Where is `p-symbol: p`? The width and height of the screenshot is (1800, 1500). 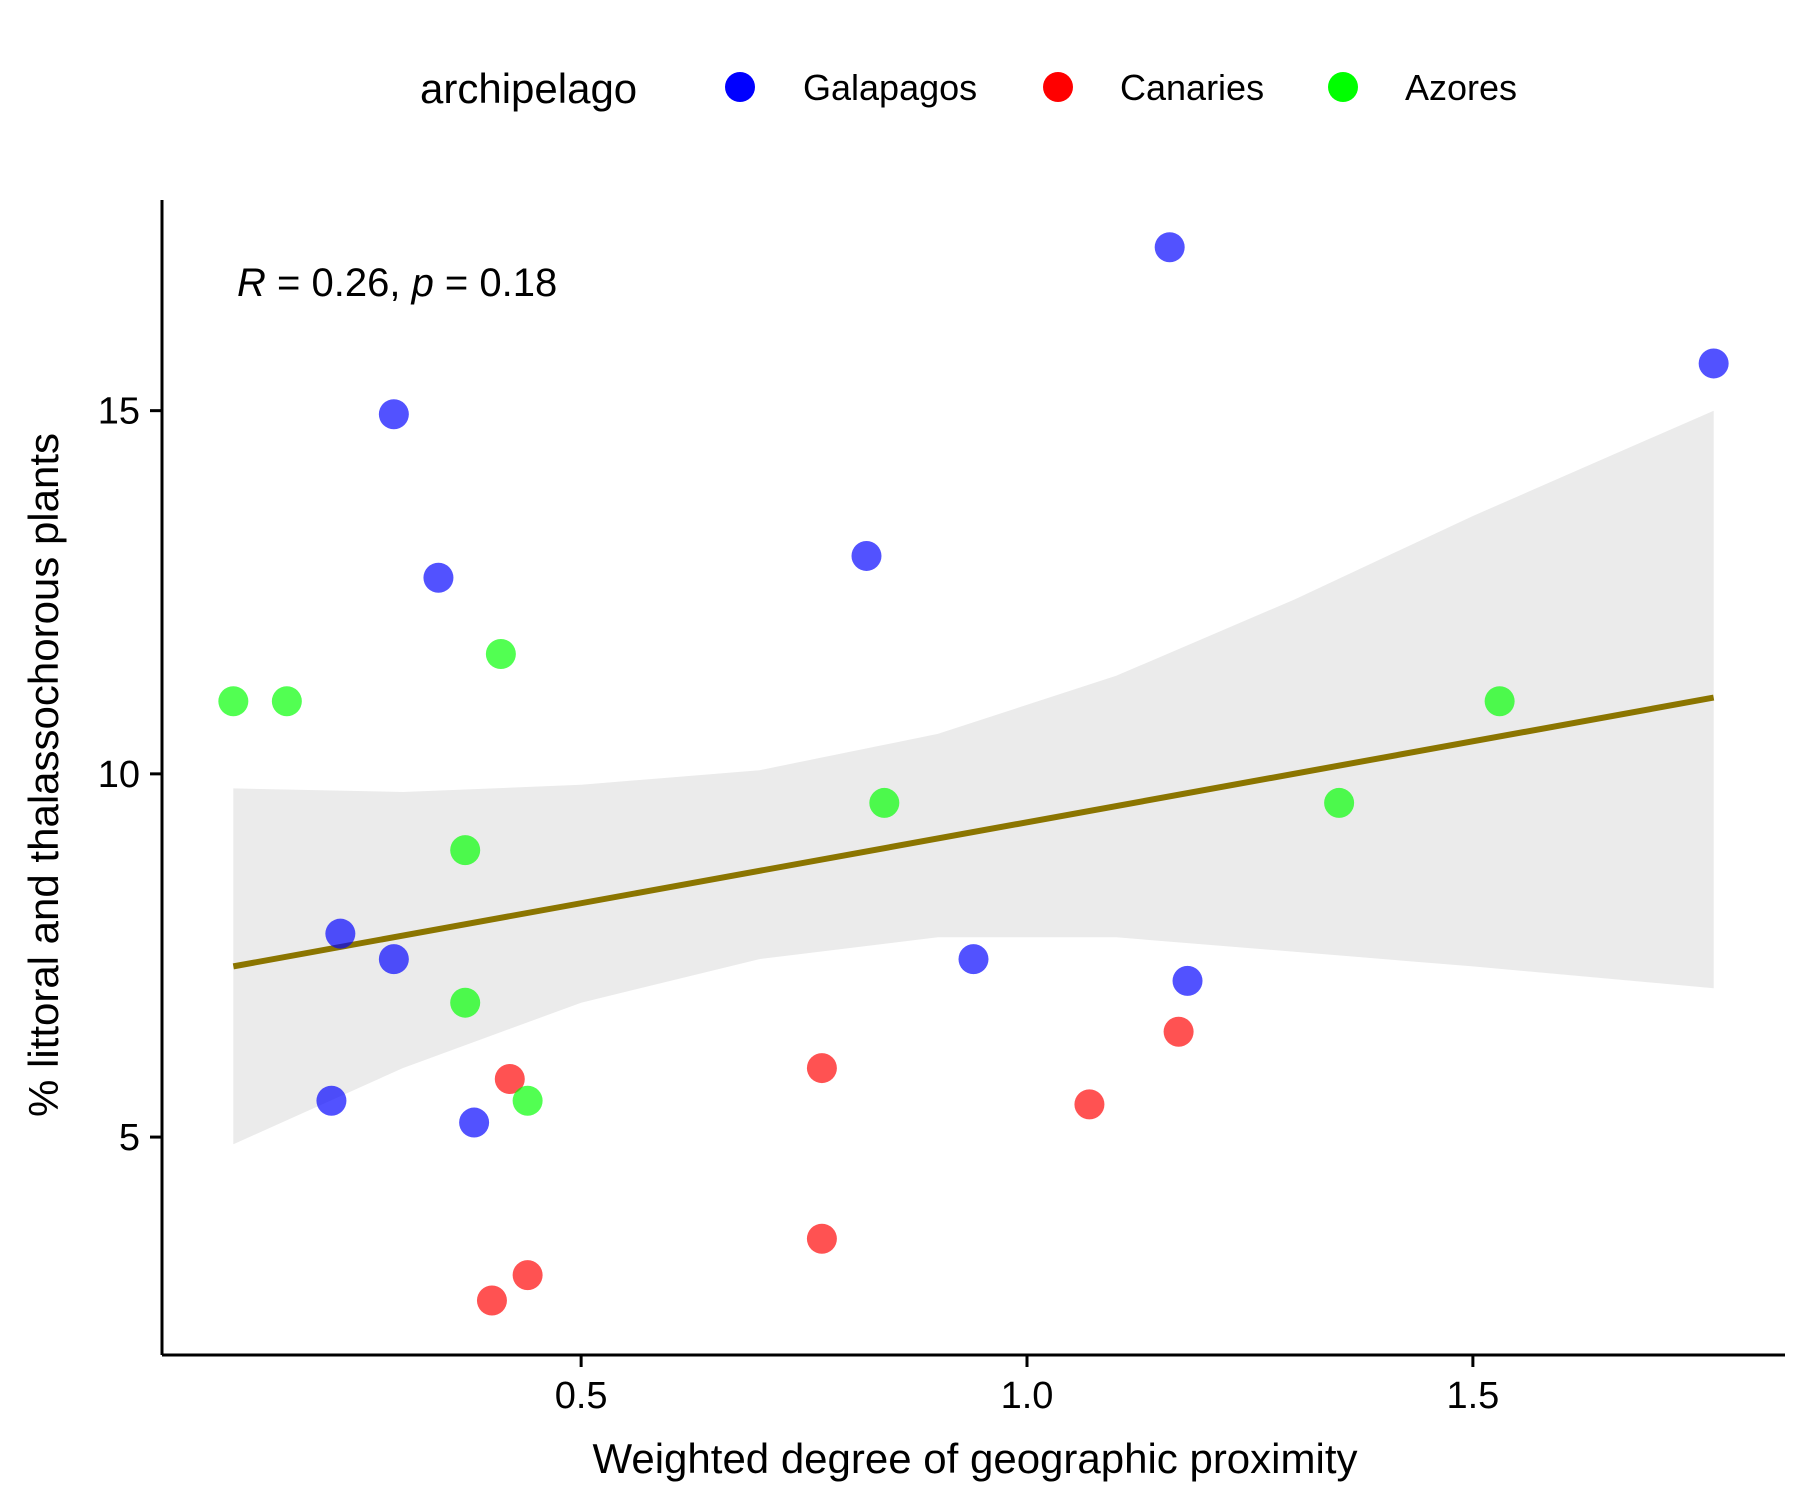 p-symbol: p is located at coordinates (422, 283).